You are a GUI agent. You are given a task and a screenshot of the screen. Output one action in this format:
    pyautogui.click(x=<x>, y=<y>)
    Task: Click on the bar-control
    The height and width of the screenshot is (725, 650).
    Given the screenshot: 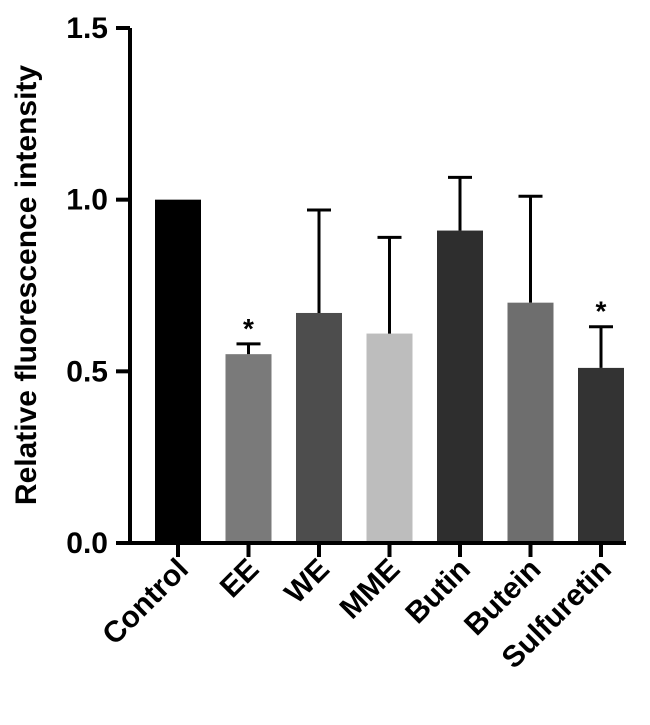 What is the action you would take?
    pyautogui.click(x=178, y=371)
    